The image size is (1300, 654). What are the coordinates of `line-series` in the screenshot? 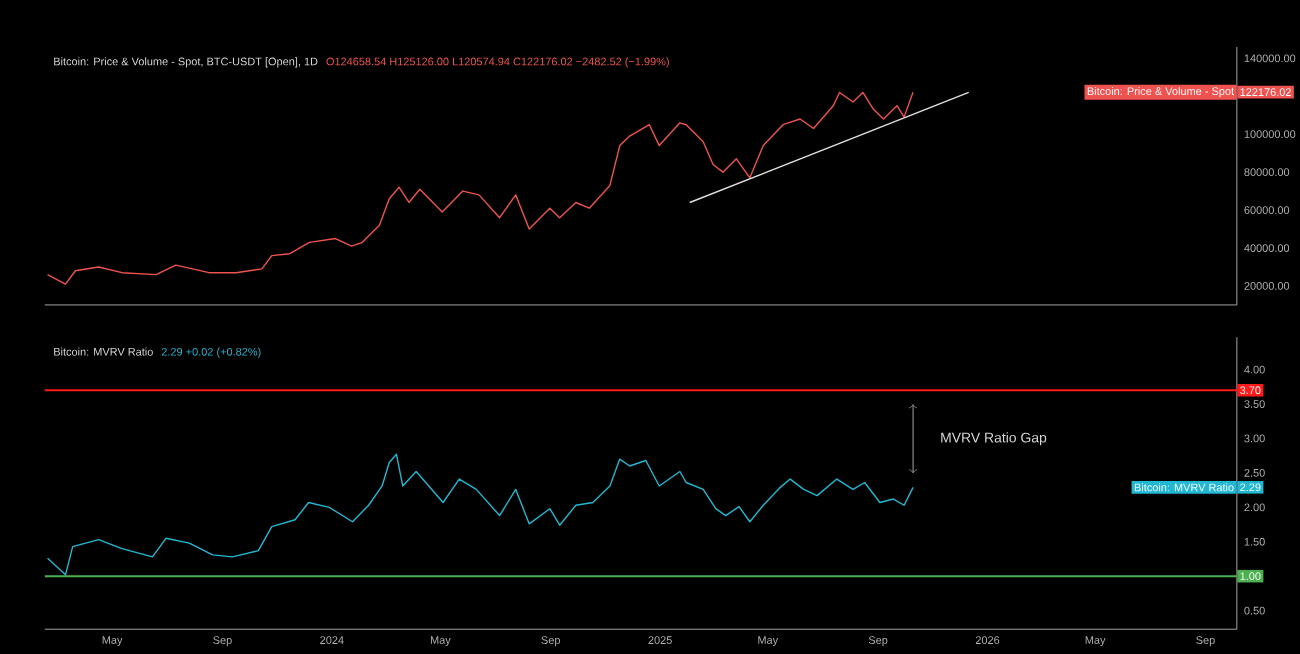 It's located at (480, 514).